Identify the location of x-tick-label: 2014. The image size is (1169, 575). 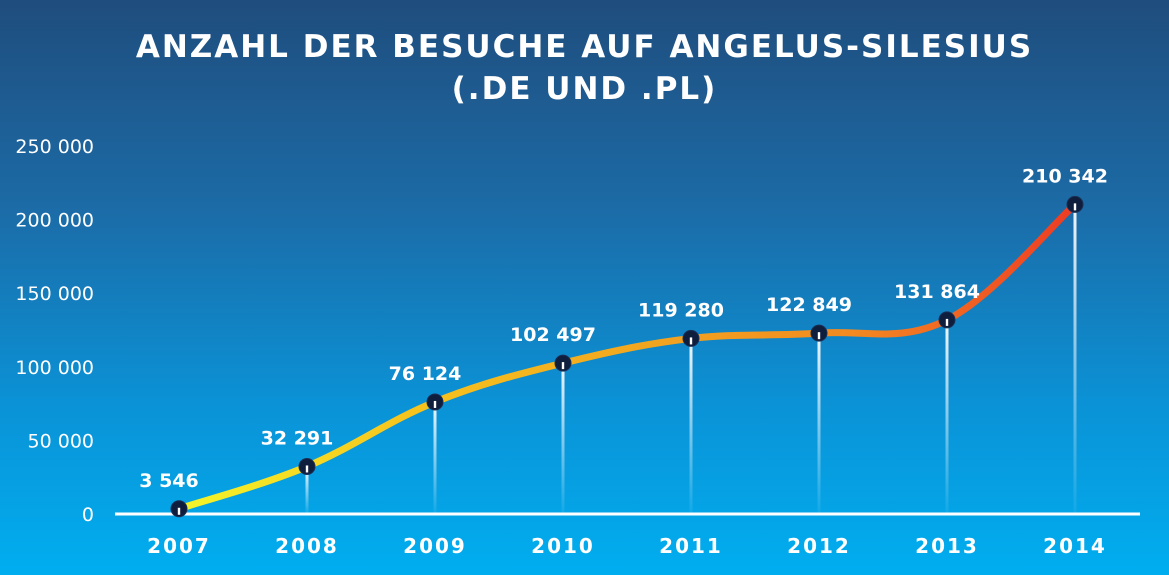
(1075, 546).